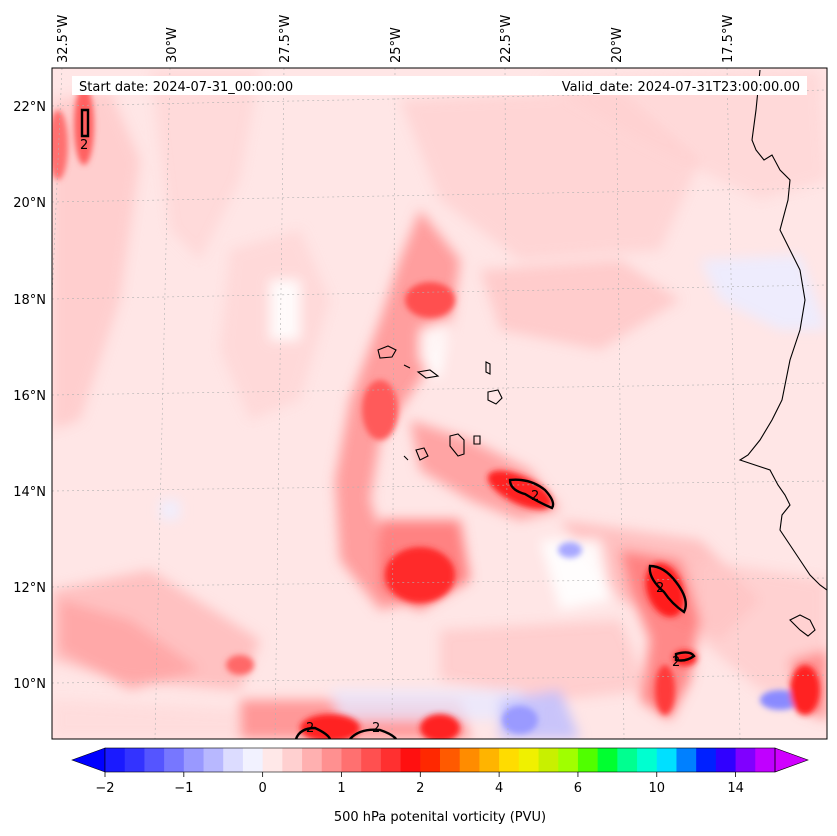  Describe the element at coordinates (578, 788) in the screenshot. I see `colorbar-tick-label: 6` at that location.